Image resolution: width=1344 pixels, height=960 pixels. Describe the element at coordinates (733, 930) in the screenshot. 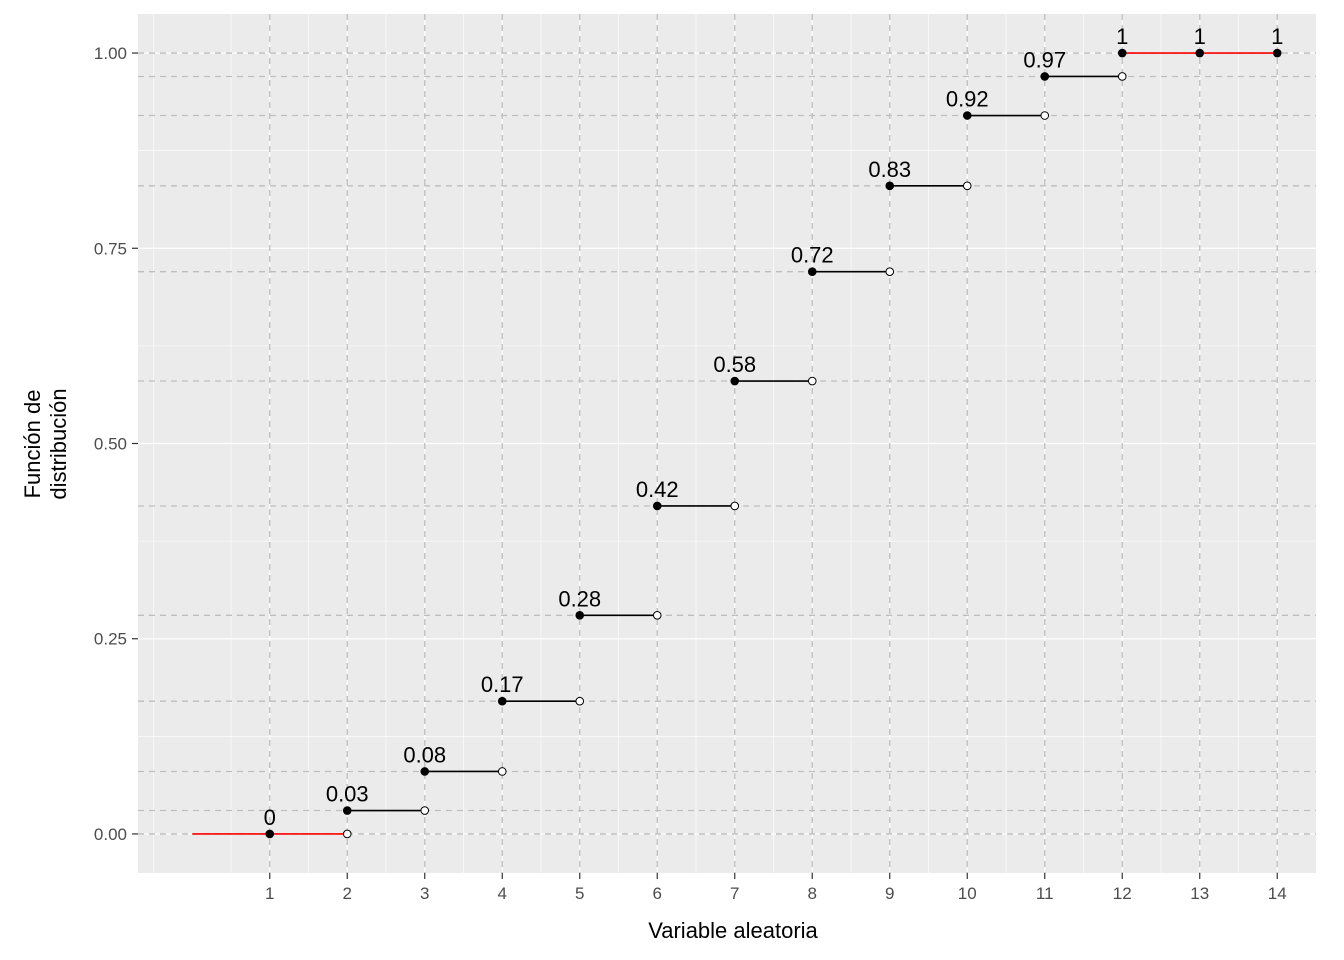

I see `x-axis-title: Variable aleatoria` at that location.